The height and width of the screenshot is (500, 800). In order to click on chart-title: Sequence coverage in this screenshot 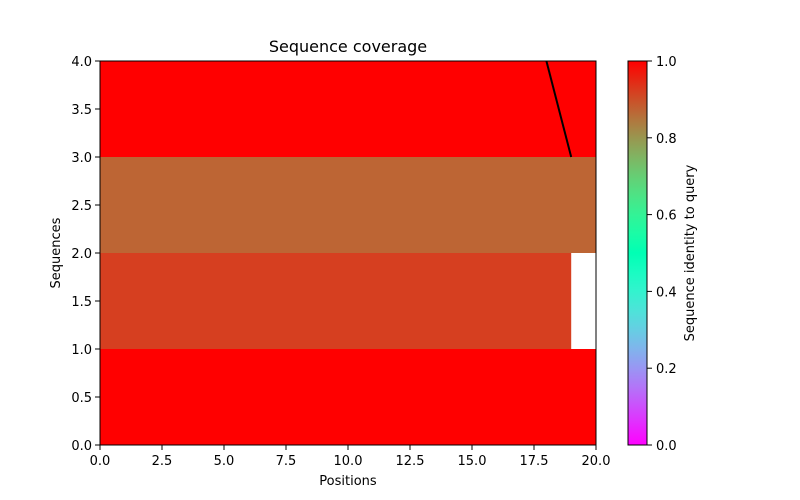, I will do `click(348, 46)`.